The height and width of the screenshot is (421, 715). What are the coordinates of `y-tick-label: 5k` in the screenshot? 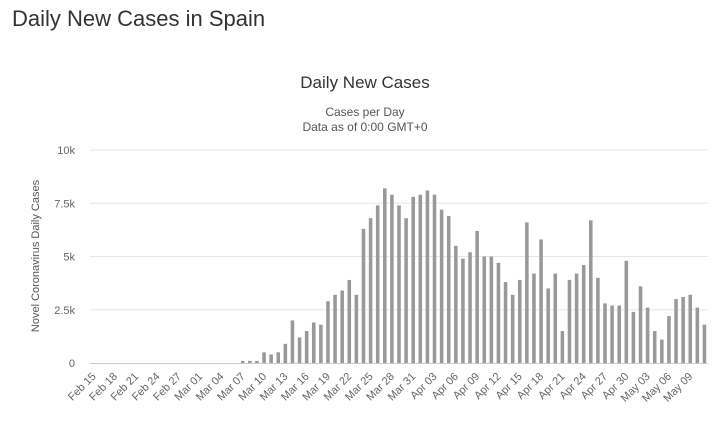 It's located at (69, 258).